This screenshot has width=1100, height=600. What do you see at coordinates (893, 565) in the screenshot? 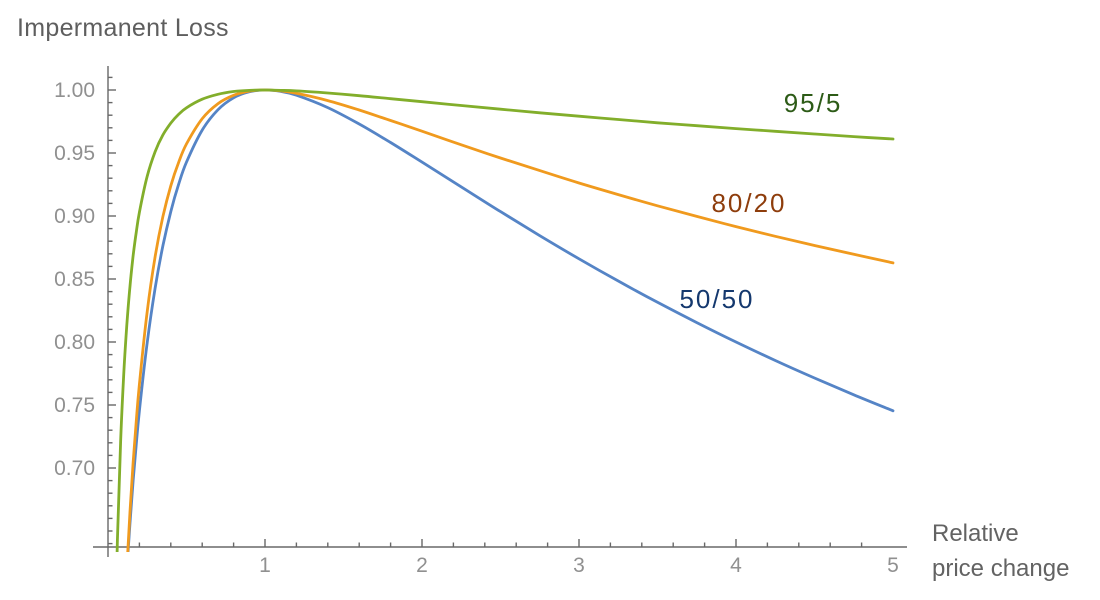
I see `x-tick-label: 5` at bounding box center [893, 565].